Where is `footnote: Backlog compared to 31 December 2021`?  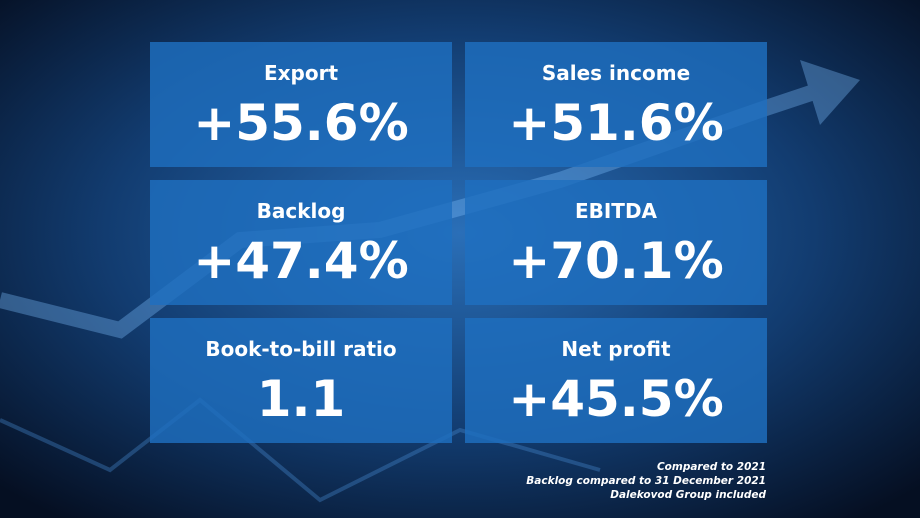
footnote: Backlog compared to 31 December 2021 is located at coordinates (646, 481).